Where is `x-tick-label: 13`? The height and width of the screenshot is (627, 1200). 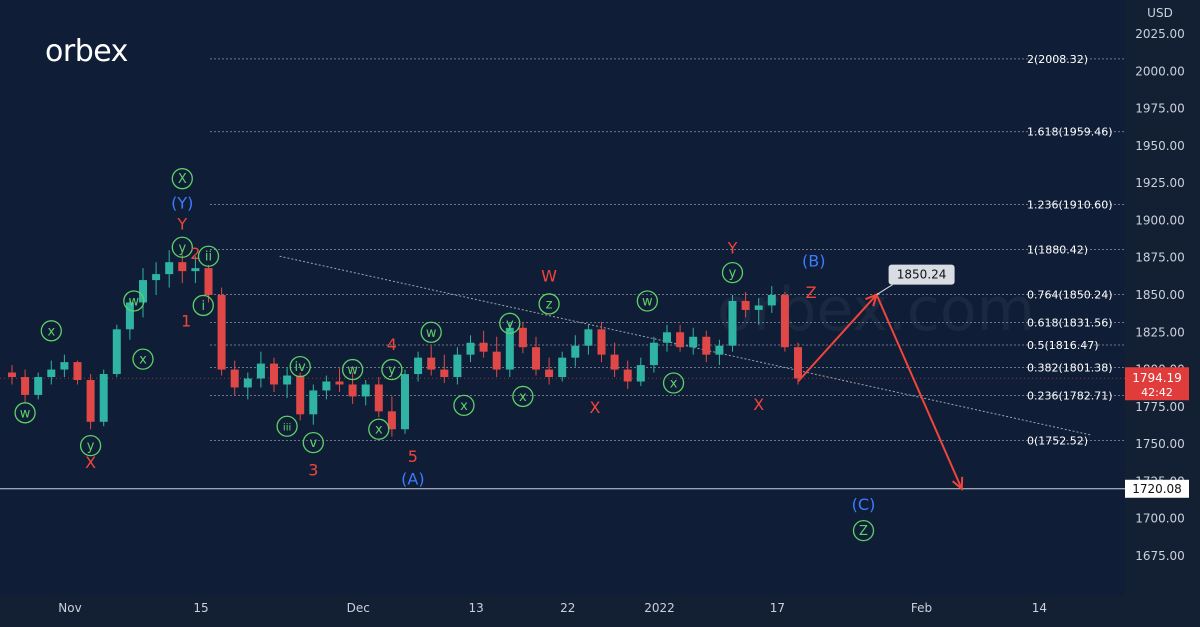 x-tick-label: 13 is located at coordinates (475, 608).